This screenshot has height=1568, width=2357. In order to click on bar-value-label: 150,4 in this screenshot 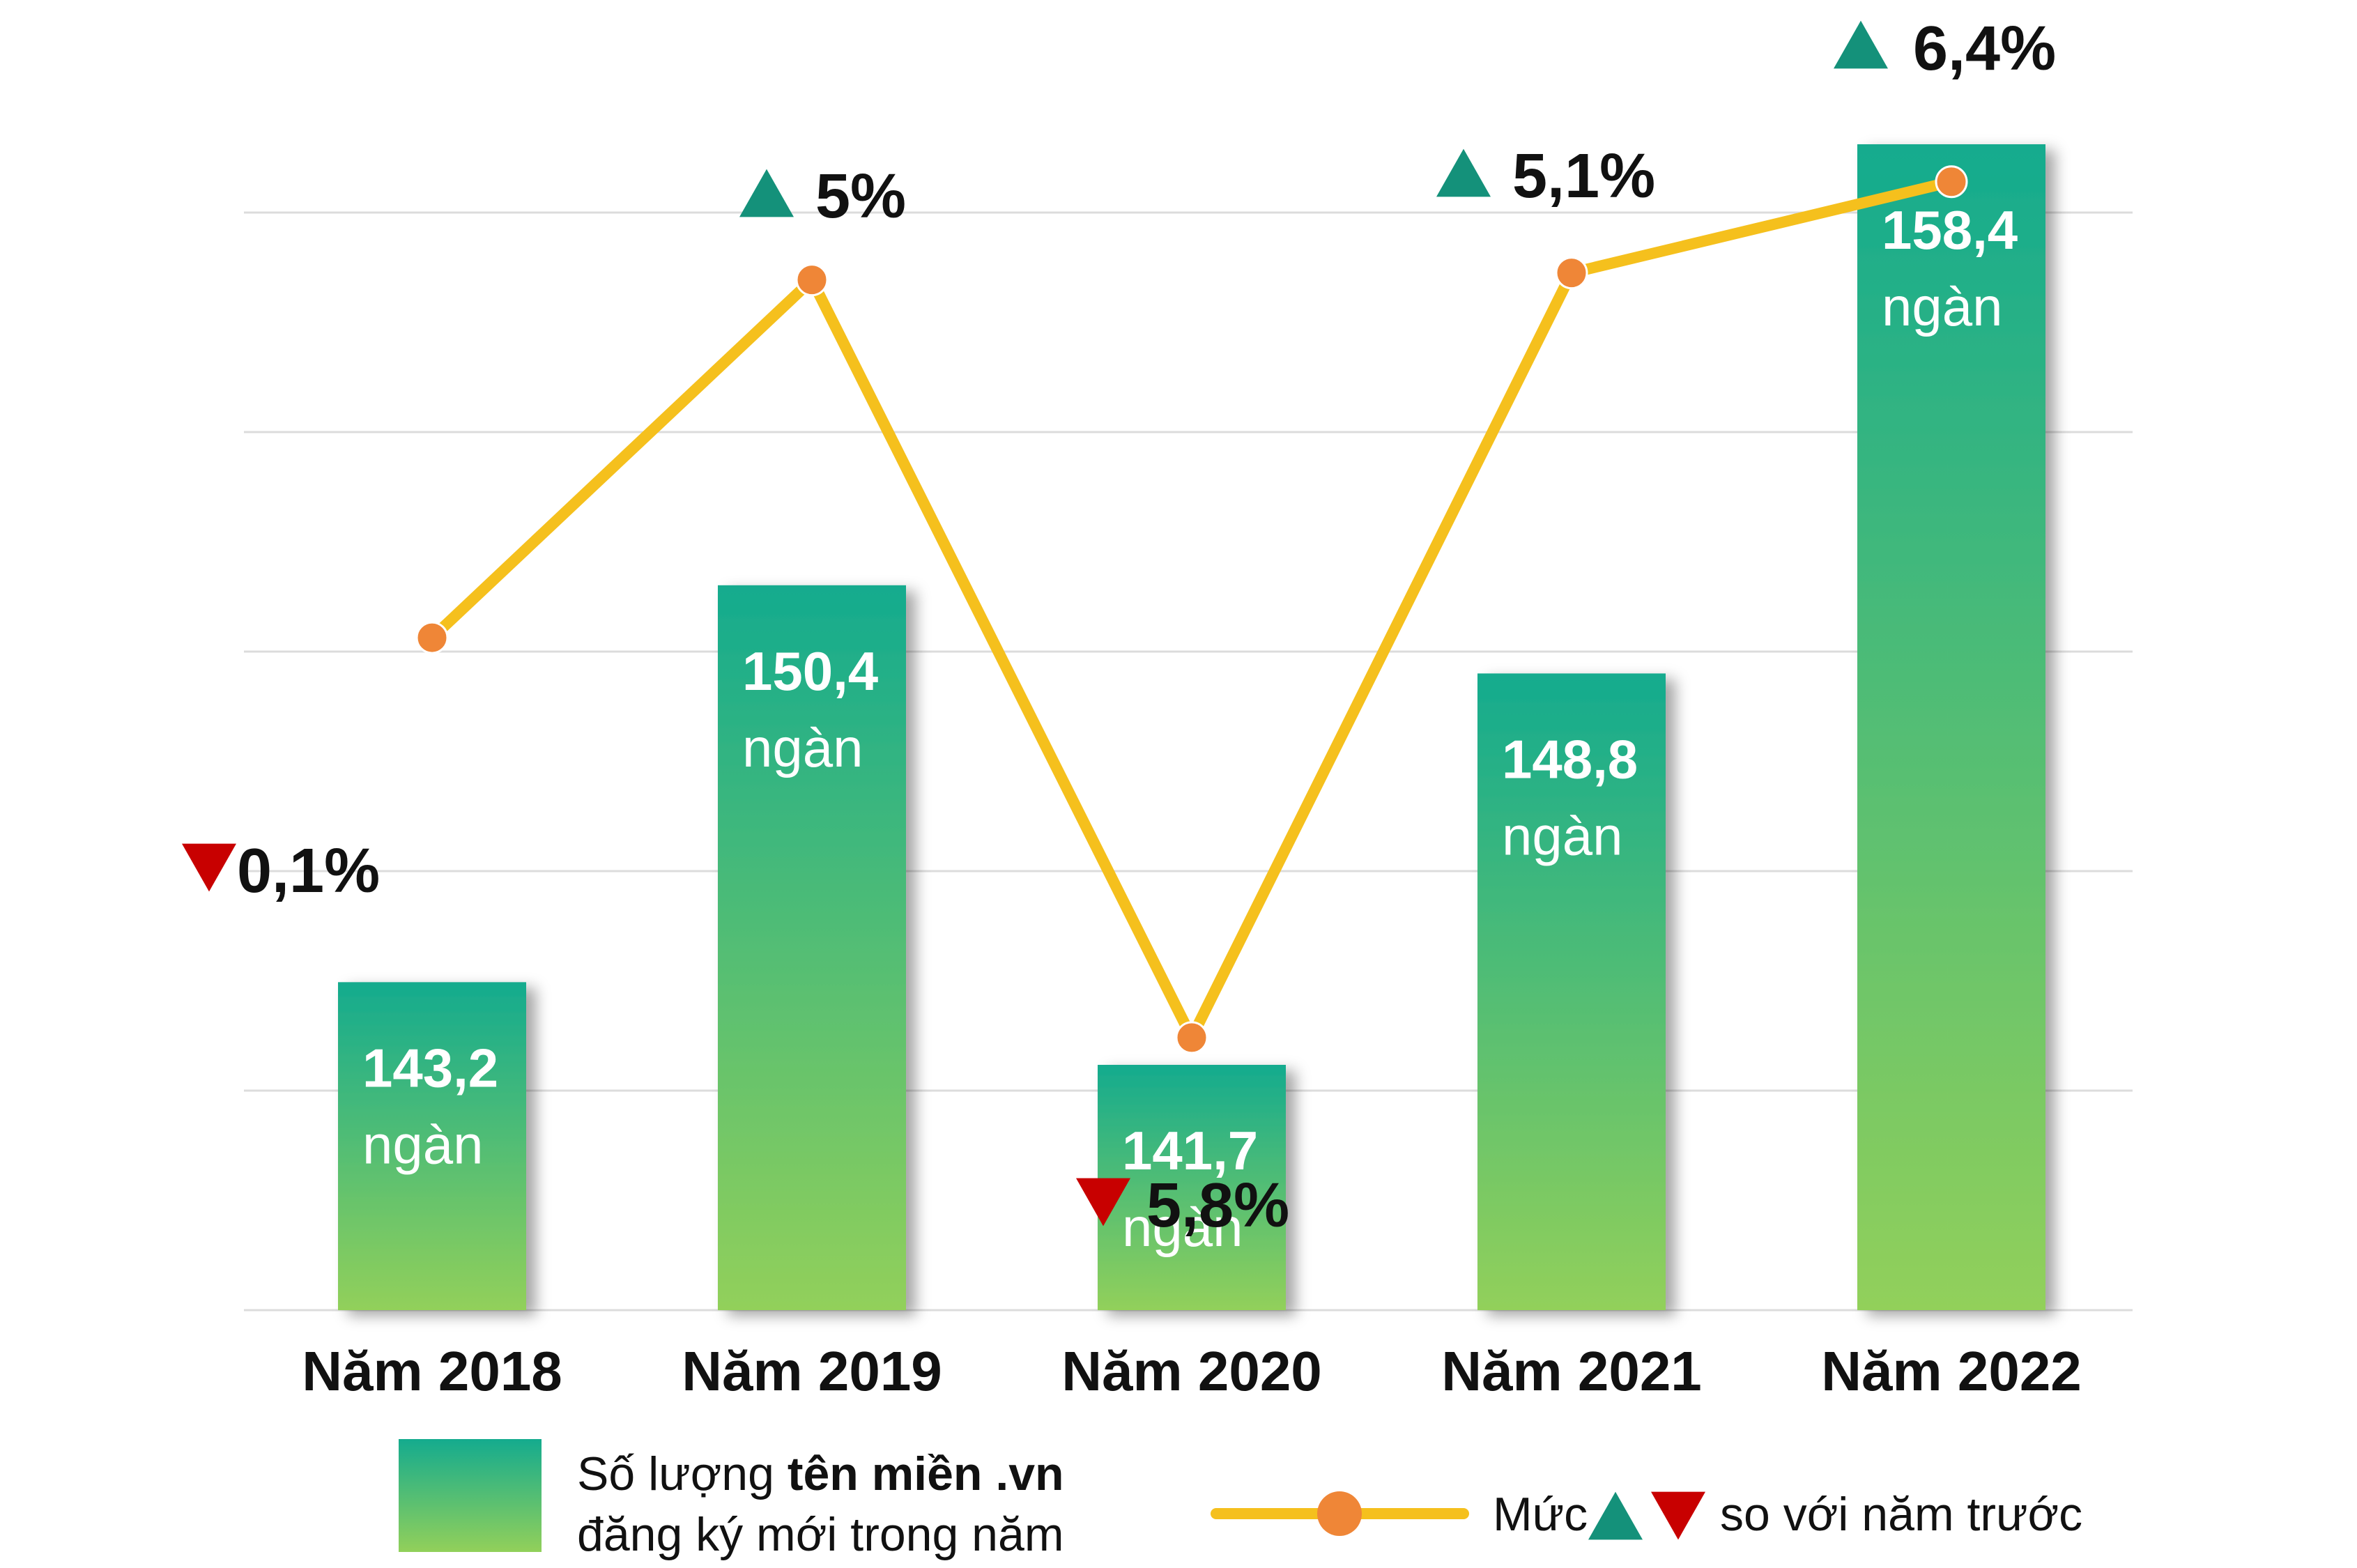, I will do `click(810, 671)`.